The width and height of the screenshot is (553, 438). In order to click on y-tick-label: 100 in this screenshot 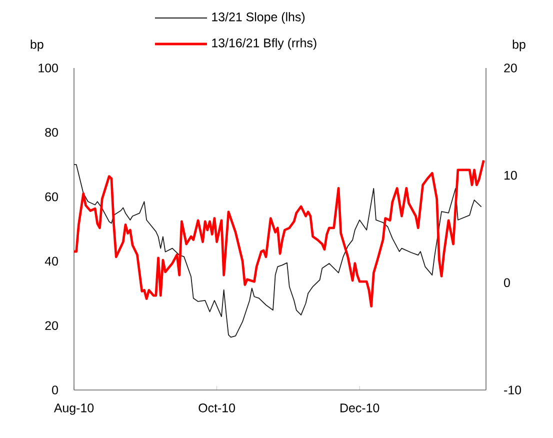, I will do `click(48, 68)`.